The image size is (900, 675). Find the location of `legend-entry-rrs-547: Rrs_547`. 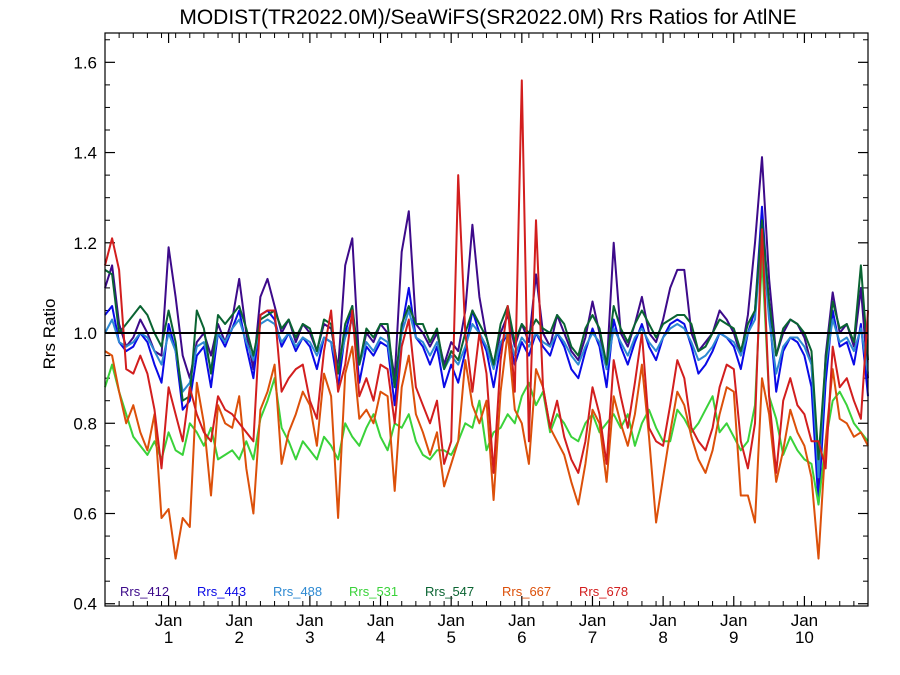

legend-entry-rrs-547: Rrs_547 is located at coordinates (449, 591).